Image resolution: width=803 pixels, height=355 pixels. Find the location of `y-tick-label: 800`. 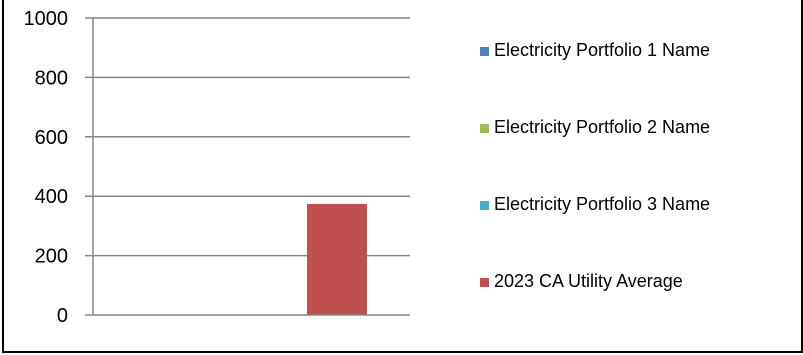

y-tick-label: 800 is located at coordinates (51, 78).